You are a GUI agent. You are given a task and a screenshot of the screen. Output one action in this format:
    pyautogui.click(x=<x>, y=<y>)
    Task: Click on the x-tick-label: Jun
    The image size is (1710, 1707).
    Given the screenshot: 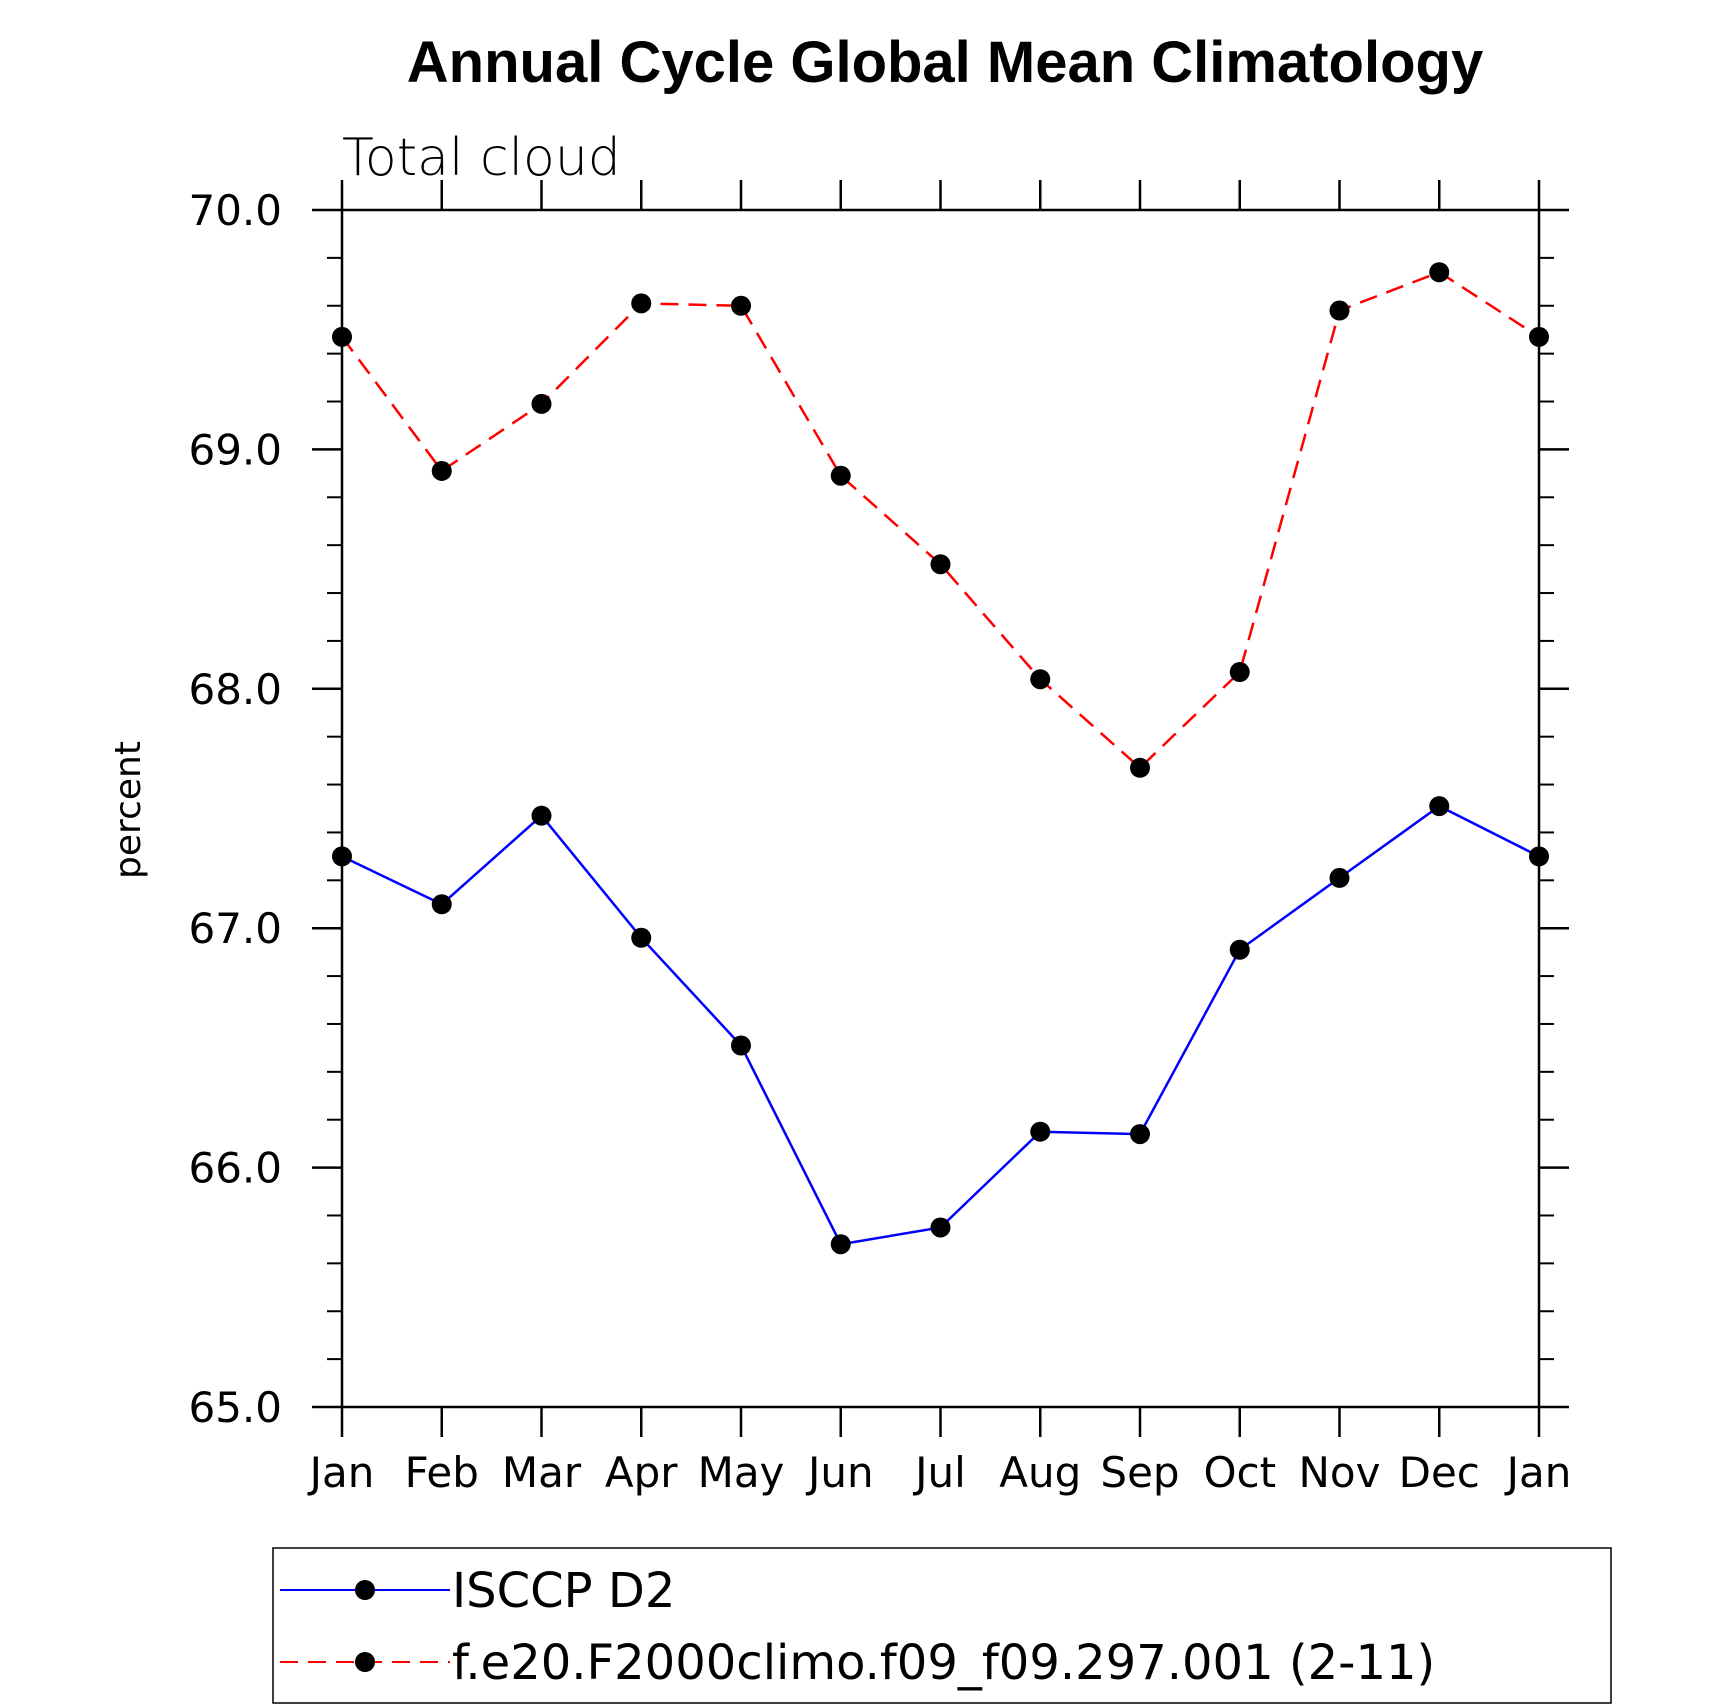 What is the action you would take?
    pyautogui.click(x=839, y=1472)
    